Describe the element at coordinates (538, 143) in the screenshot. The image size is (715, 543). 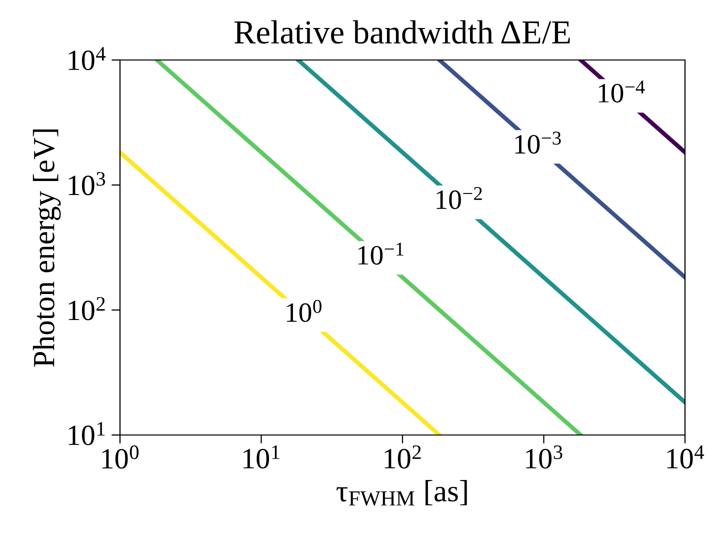
I see `annotation: 10$^{−3}$` at that location.